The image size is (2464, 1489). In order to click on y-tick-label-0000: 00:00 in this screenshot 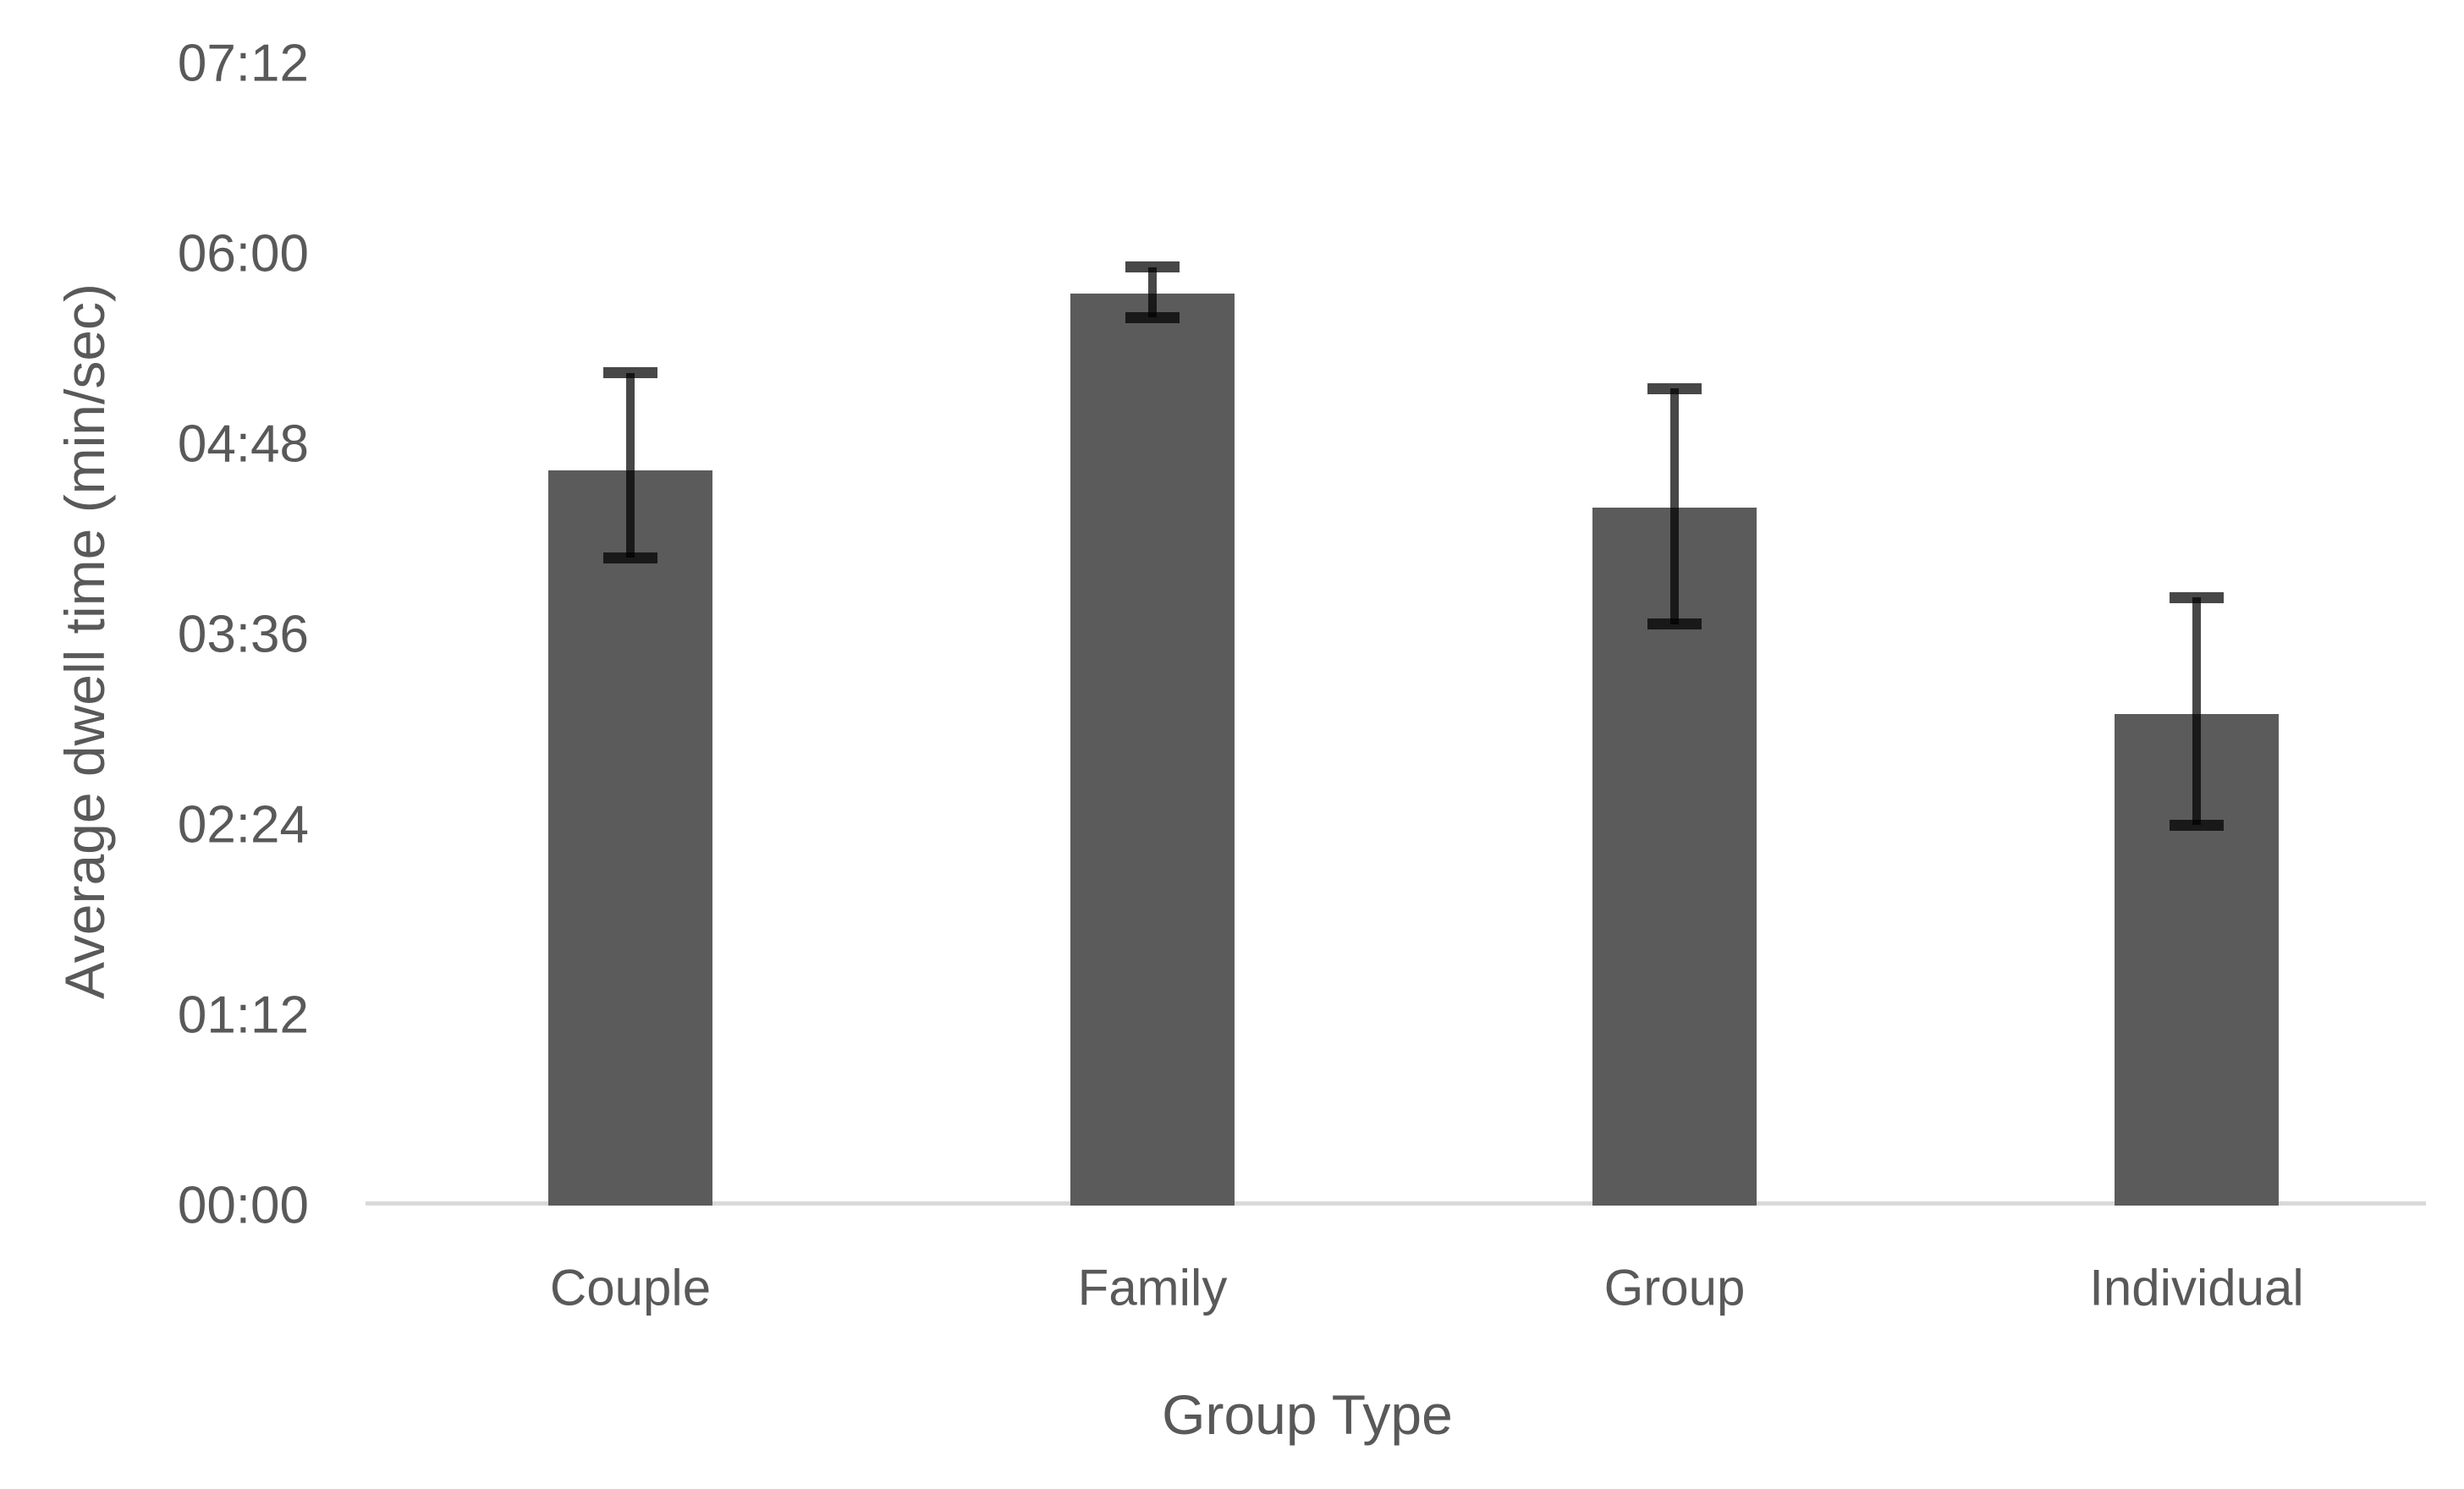, I will do `click(243, 1205)`.